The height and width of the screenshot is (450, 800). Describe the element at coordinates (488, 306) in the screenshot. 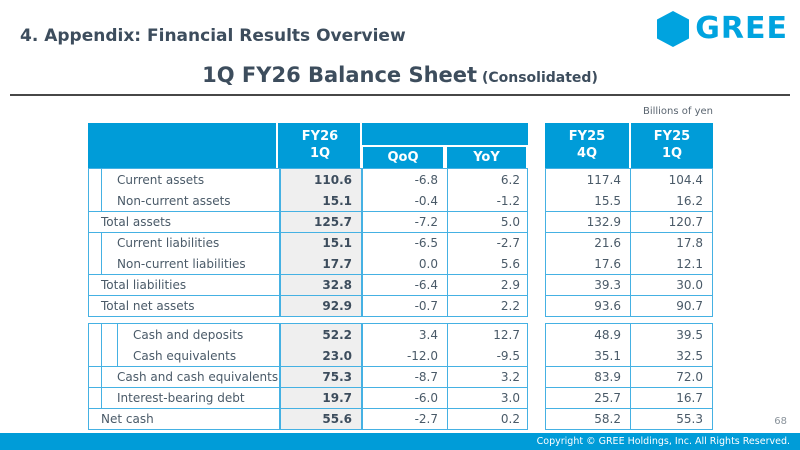

I see `value-yoy: 2.2` at that location.